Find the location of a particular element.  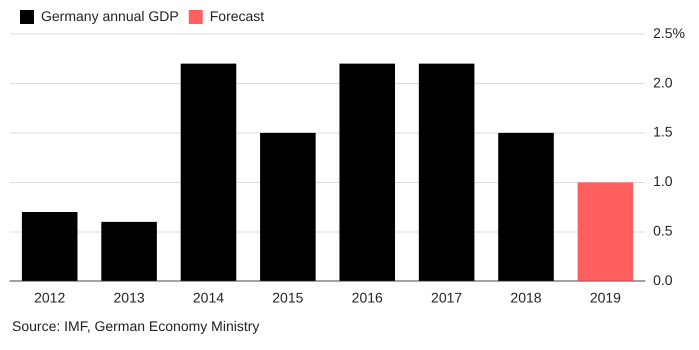

source-note: Source: IMF, German Economy Ministry is located at coordinates (136, 326).